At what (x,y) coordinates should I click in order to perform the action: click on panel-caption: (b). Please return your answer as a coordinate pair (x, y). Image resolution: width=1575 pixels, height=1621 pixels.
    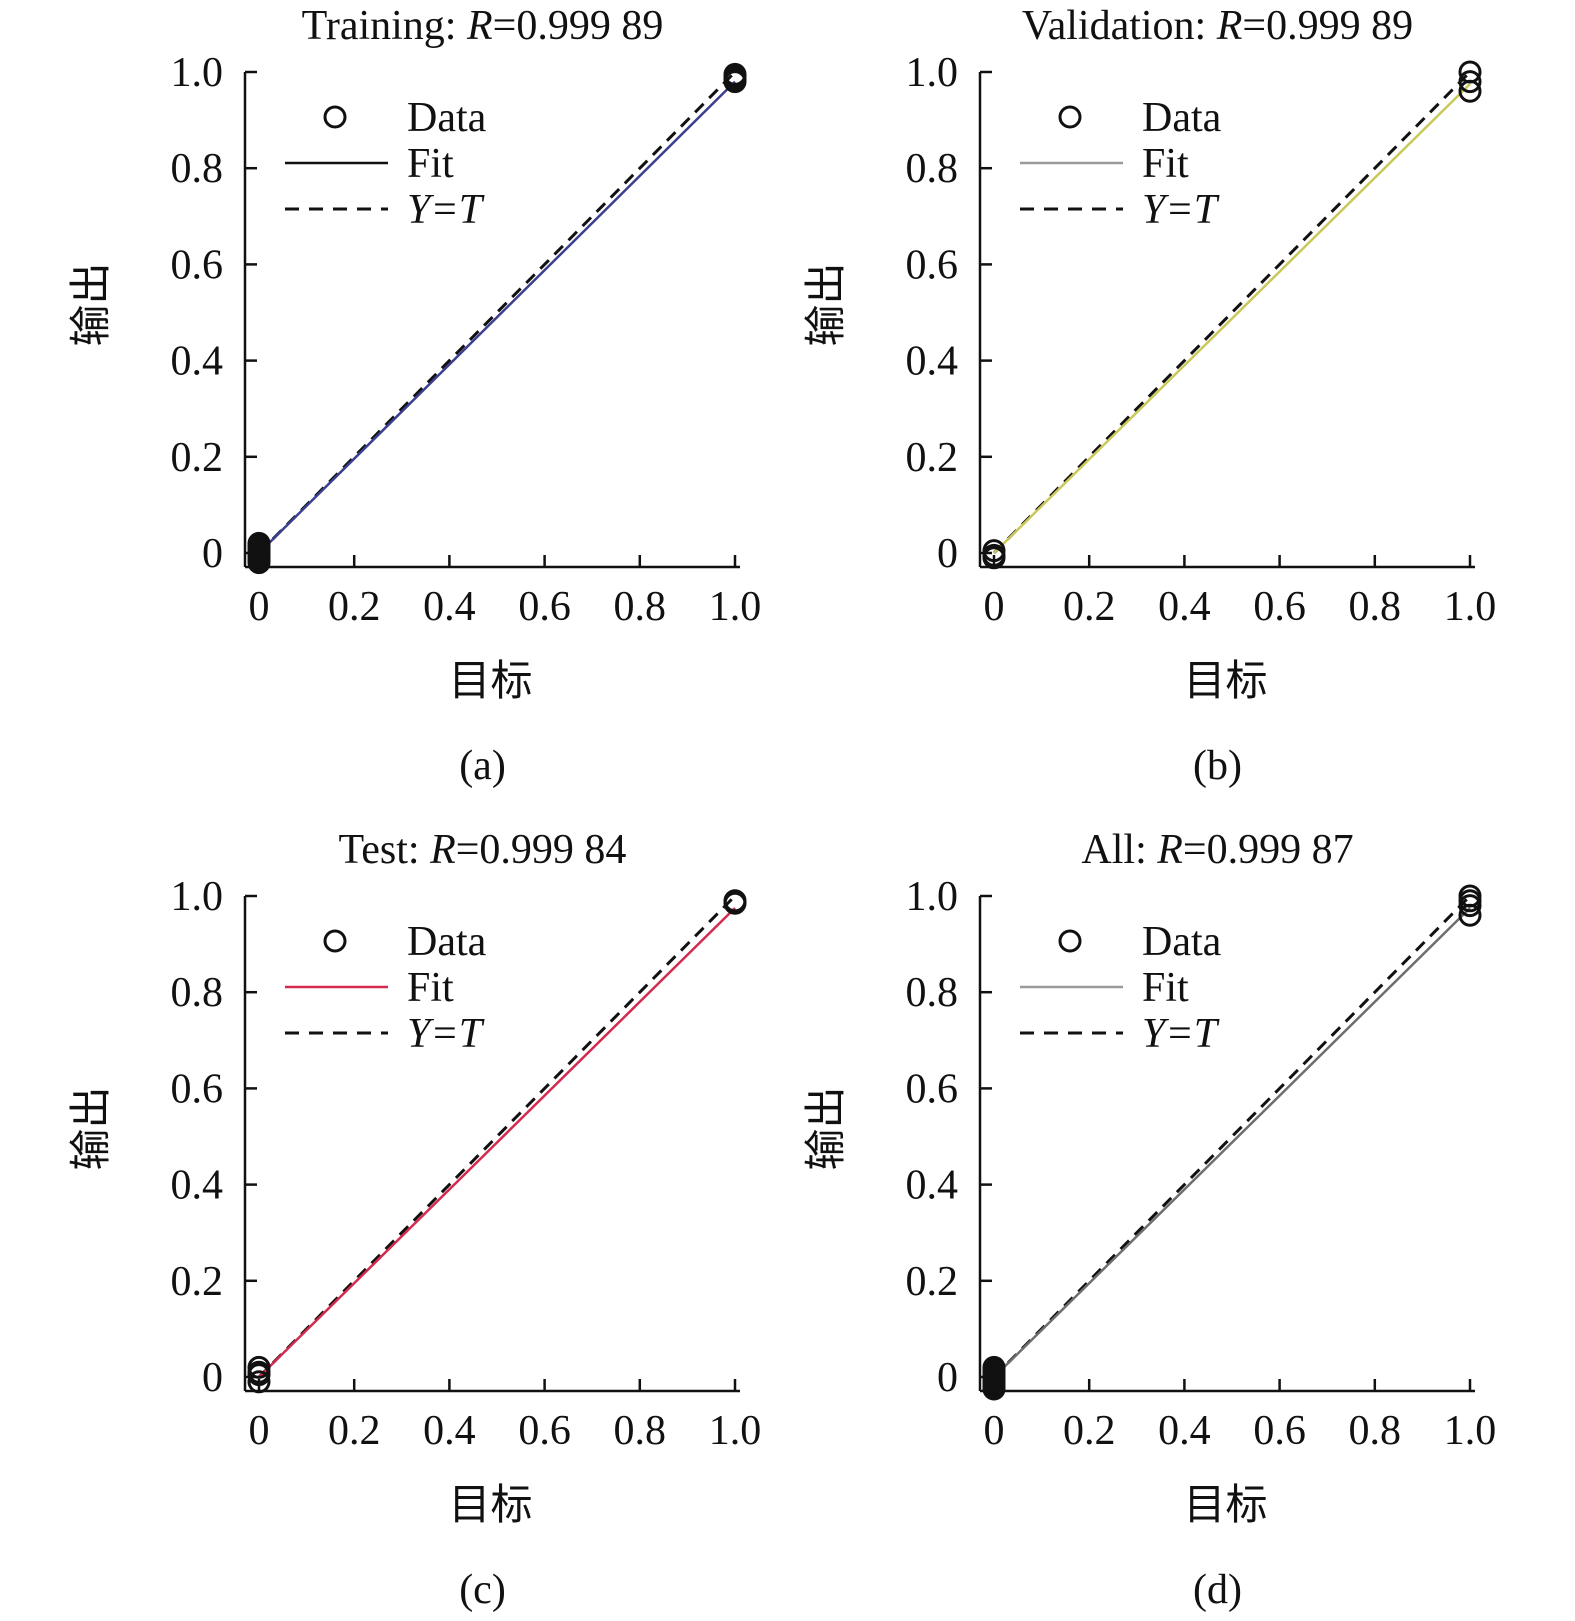
    Looking at the image, I should click on (1217, 766).